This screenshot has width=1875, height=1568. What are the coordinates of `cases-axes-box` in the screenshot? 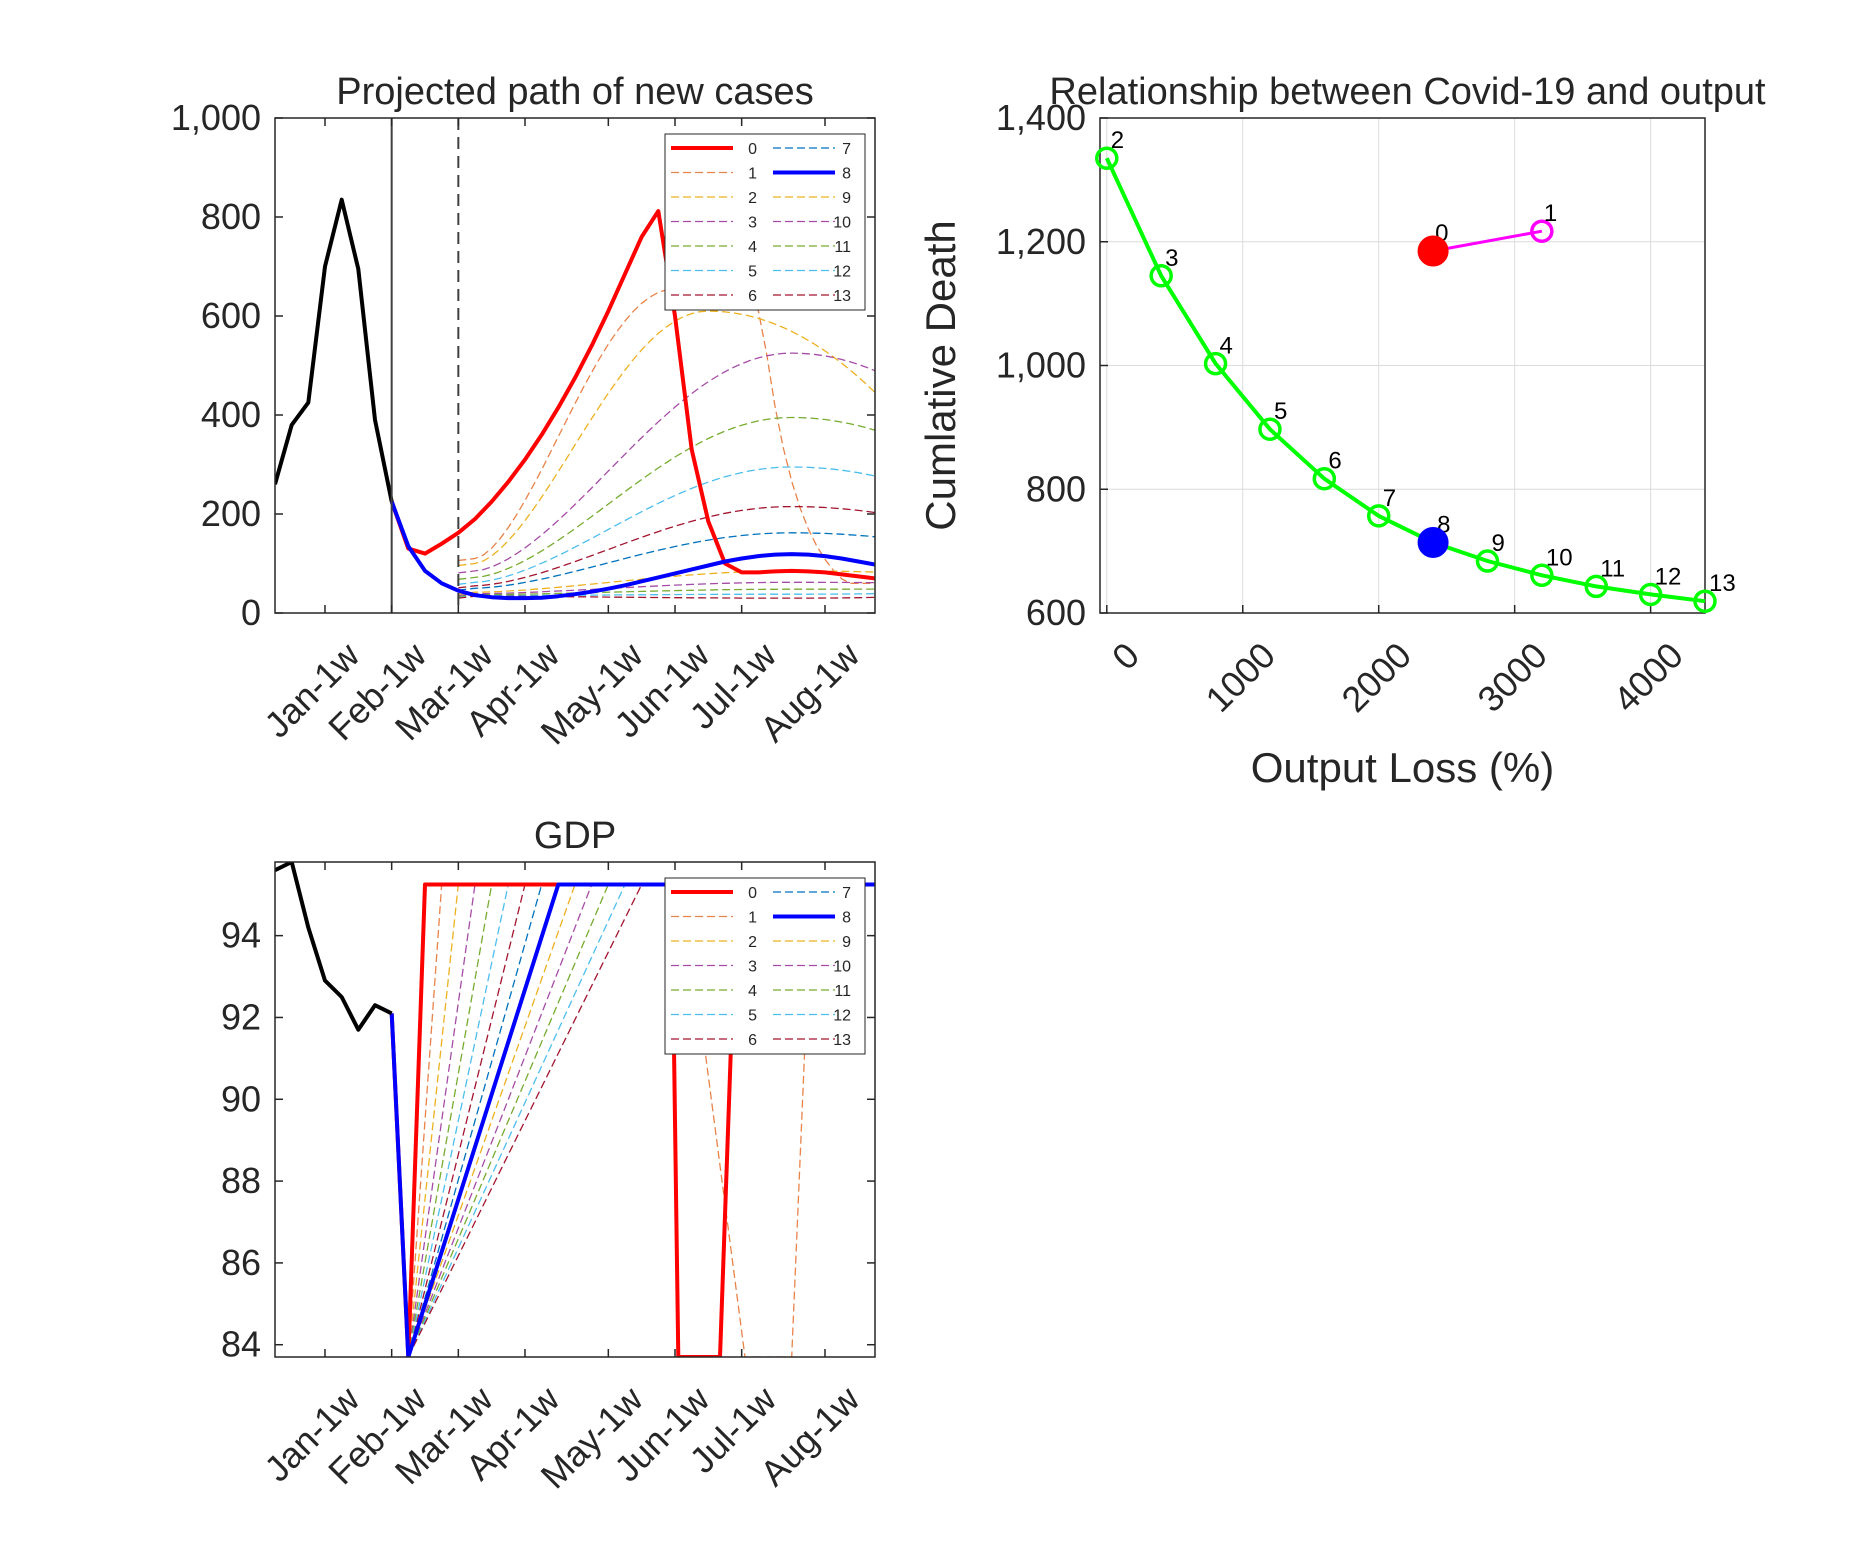 It's located at (575, 365).